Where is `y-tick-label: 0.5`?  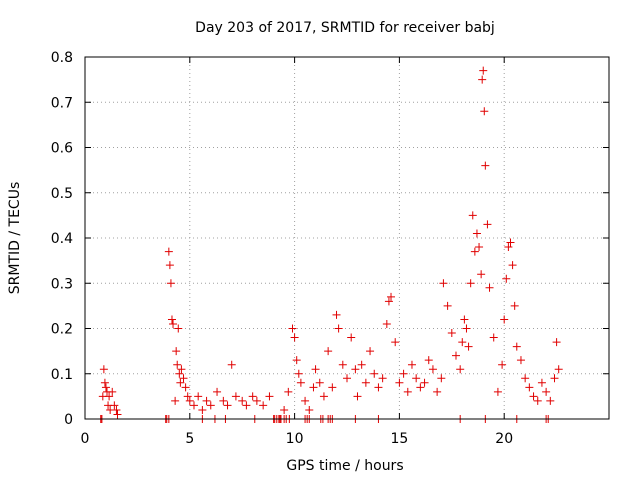 y-tick-label: 0.5 is located at coordinates (62, 194).